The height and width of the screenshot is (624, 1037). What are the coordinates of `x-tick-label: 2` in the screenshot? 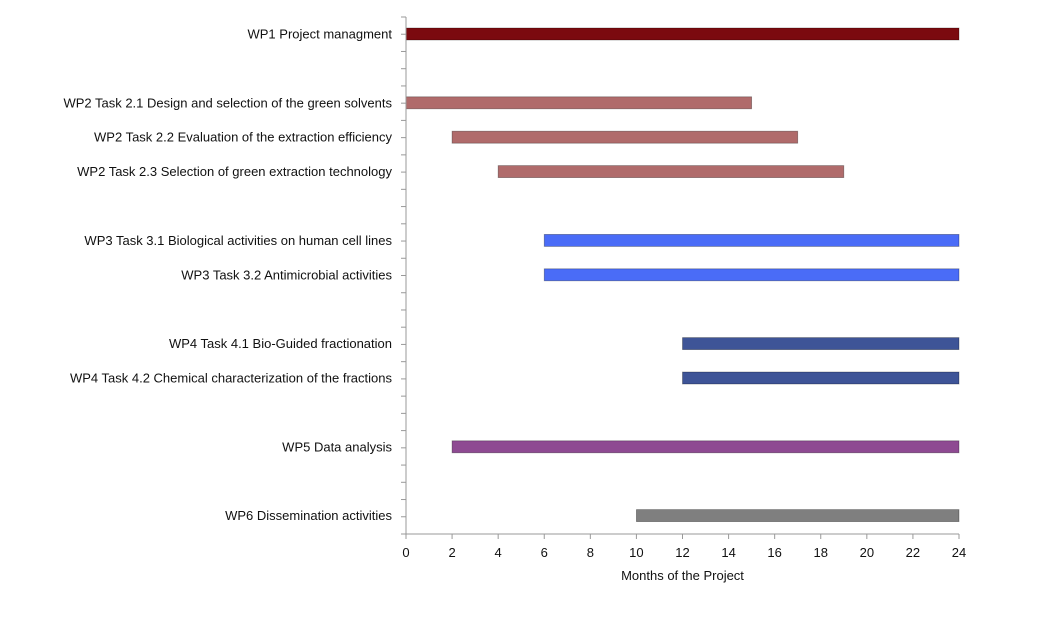 It's located at (451, 552).